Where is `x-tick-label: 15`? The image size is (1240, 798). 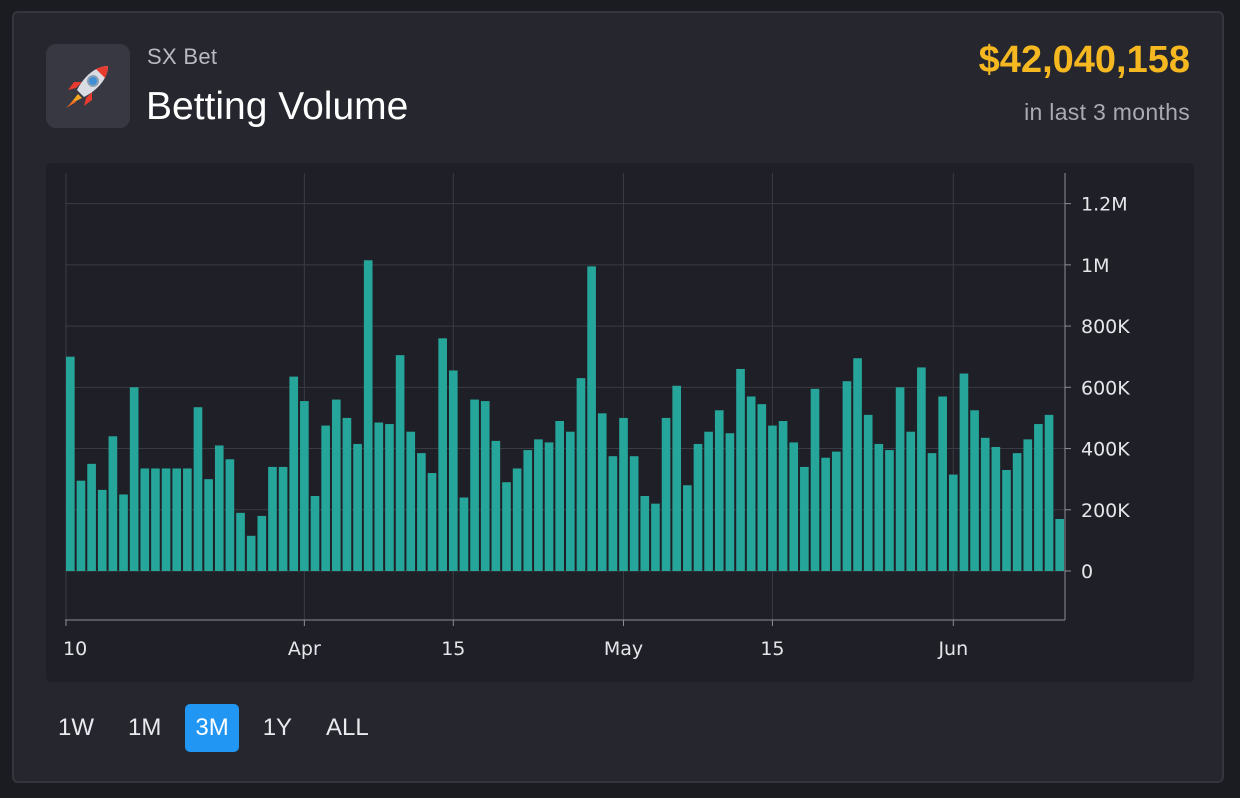 x-tick-label: 15 is located at coordinates (453, 649).